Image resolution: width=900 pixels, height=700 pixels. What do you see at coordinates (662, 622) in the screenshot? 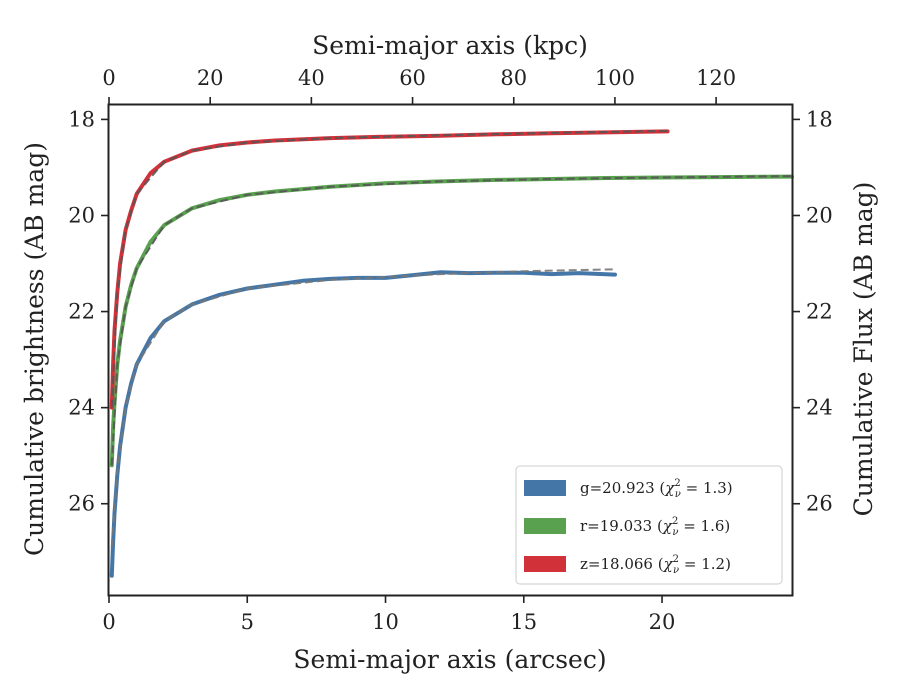
I see `x-tick-label: 20` at bounding box center [662, 622].